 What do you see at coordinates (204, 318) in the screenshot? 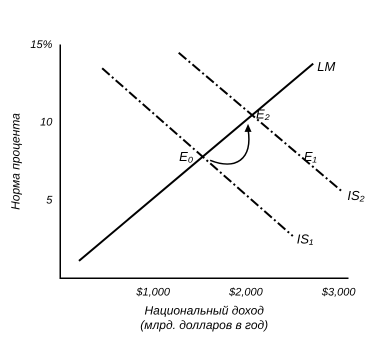
I see `x-axis-title: Национальный доход (млрд. долларов в год)` at bounding box center [204, 318].